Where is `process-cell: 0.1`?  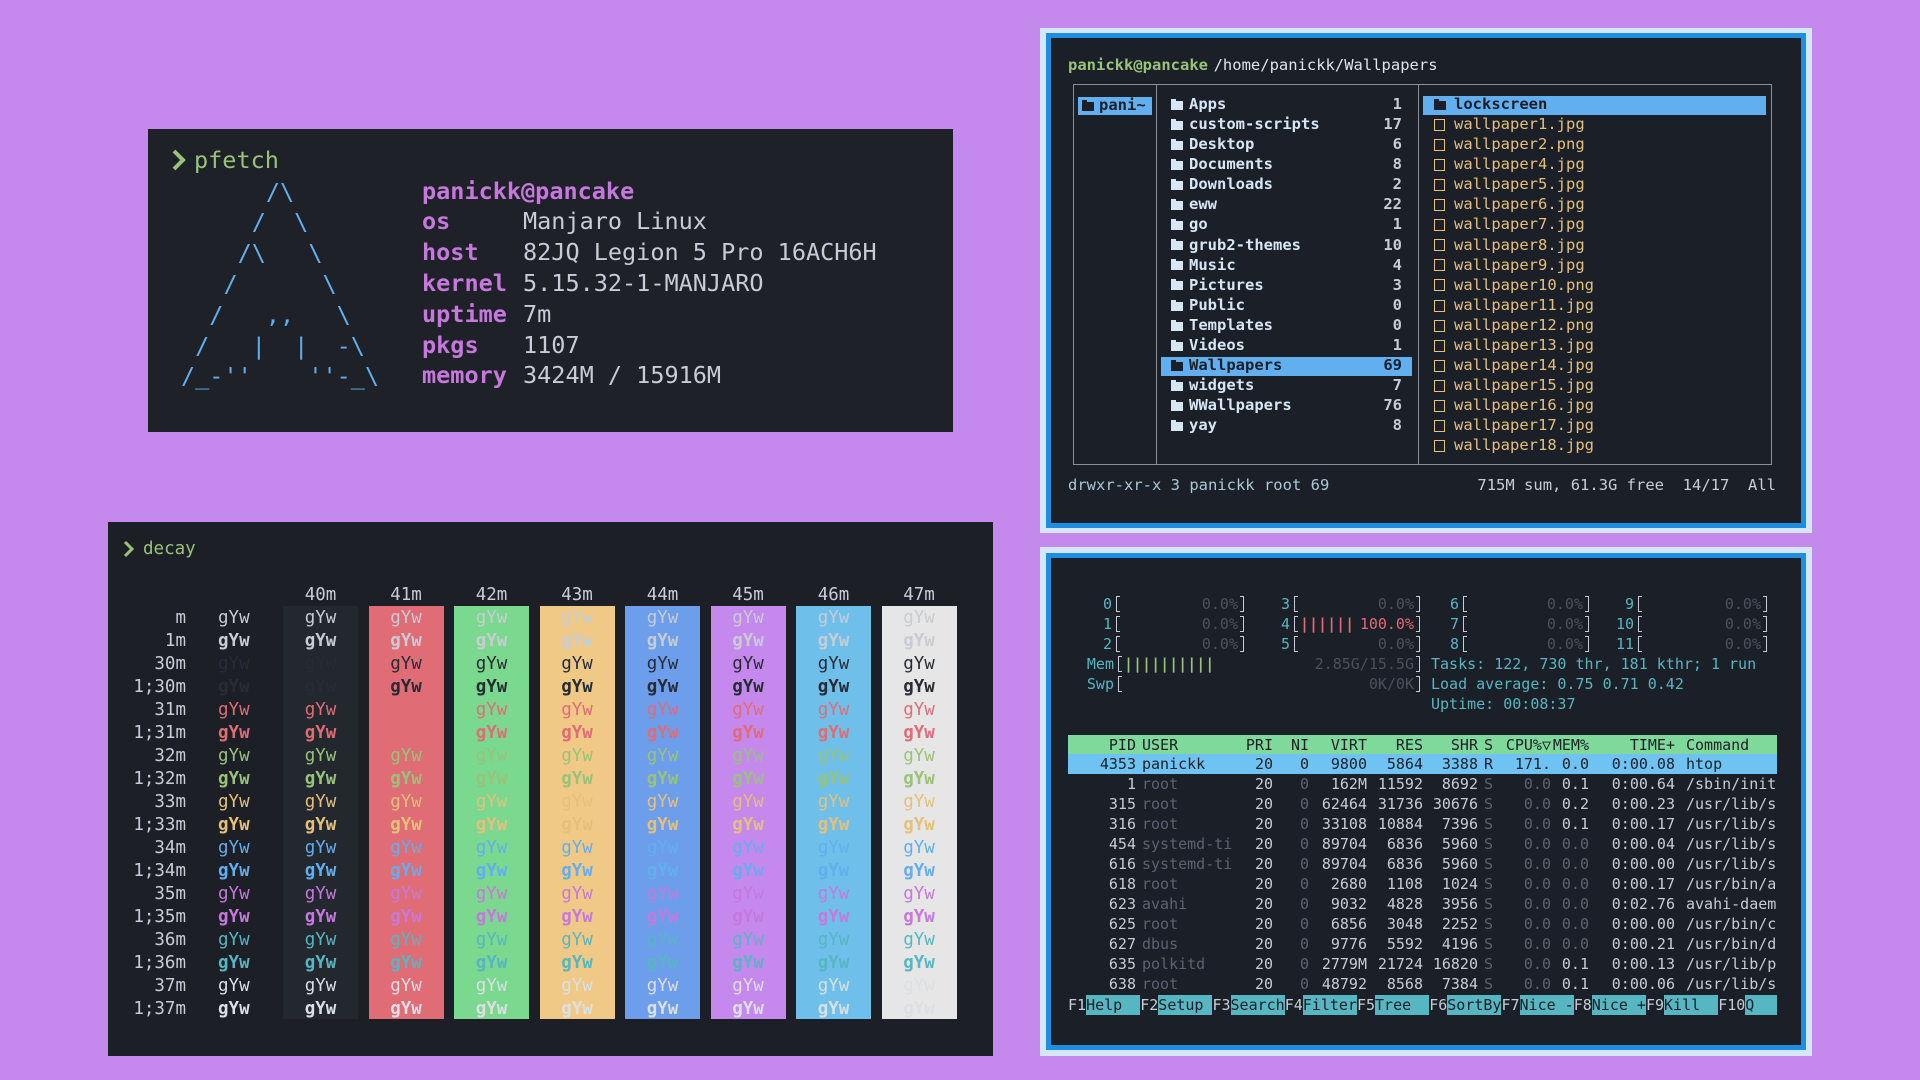 process-cell: 0.1 is located at coordinates (1575, 823).